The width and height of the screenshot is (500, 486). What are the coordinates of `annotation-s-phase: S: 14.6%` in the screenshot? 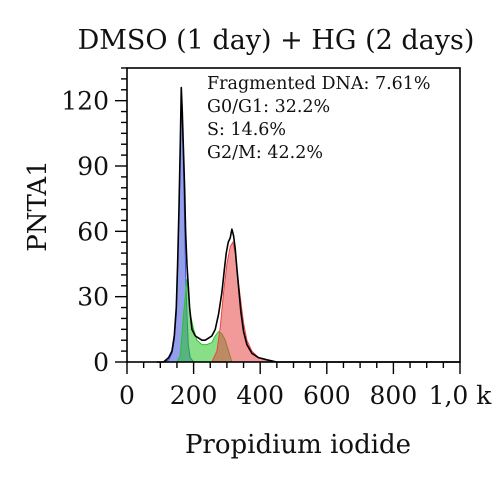 It's located at (246, 130).